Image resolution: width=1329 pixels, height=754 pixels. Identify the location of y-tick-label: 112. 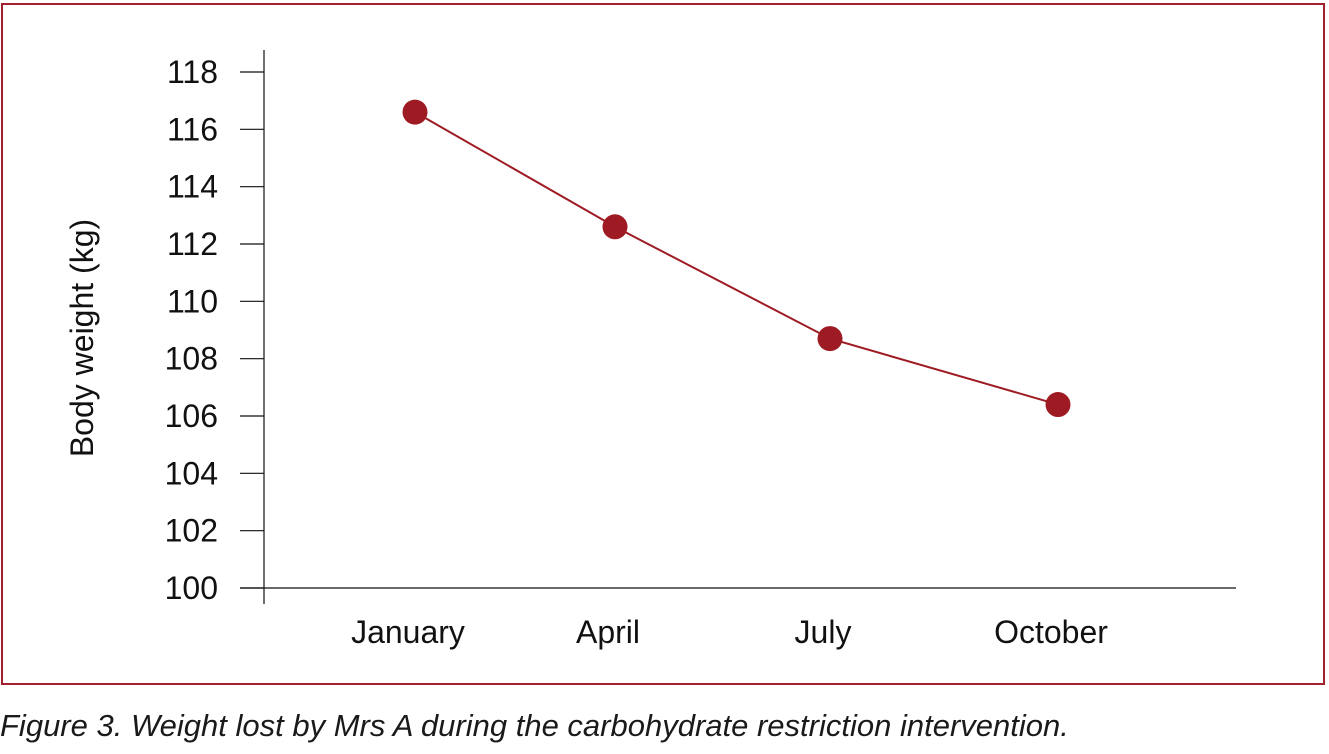
(192, 244).